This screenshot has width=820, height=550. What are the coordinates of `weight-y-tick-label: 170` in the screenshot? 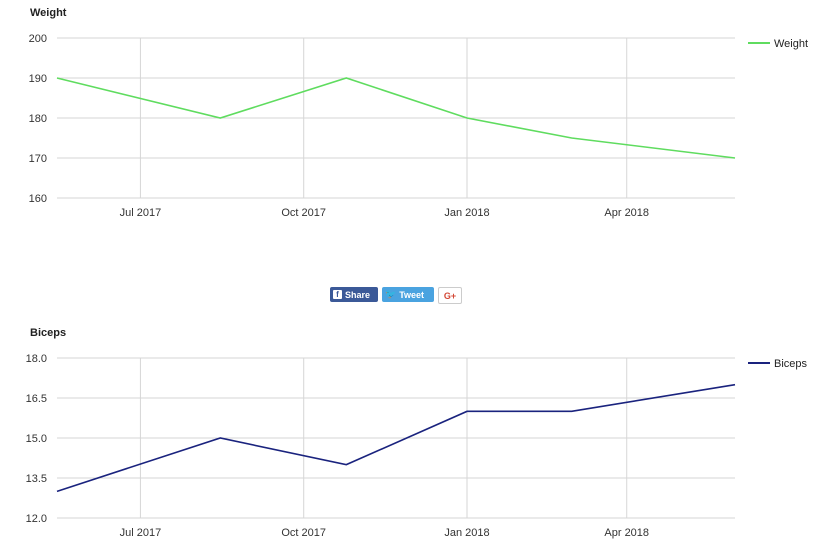 It's located at (38, 159).